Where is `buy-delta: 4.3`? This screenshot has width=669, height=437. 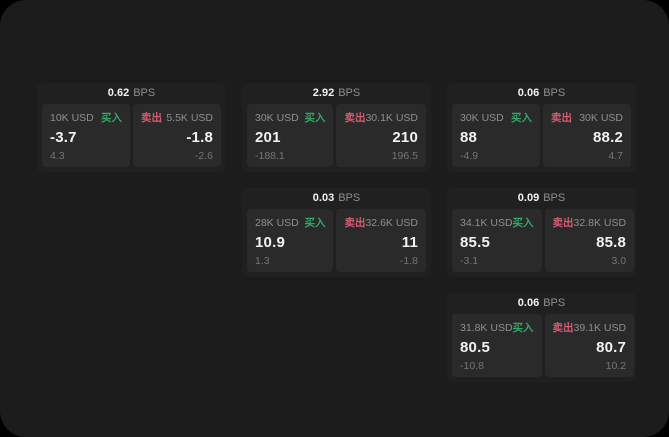 buy-delta: 4.3 is located at coordinates (57, 156).